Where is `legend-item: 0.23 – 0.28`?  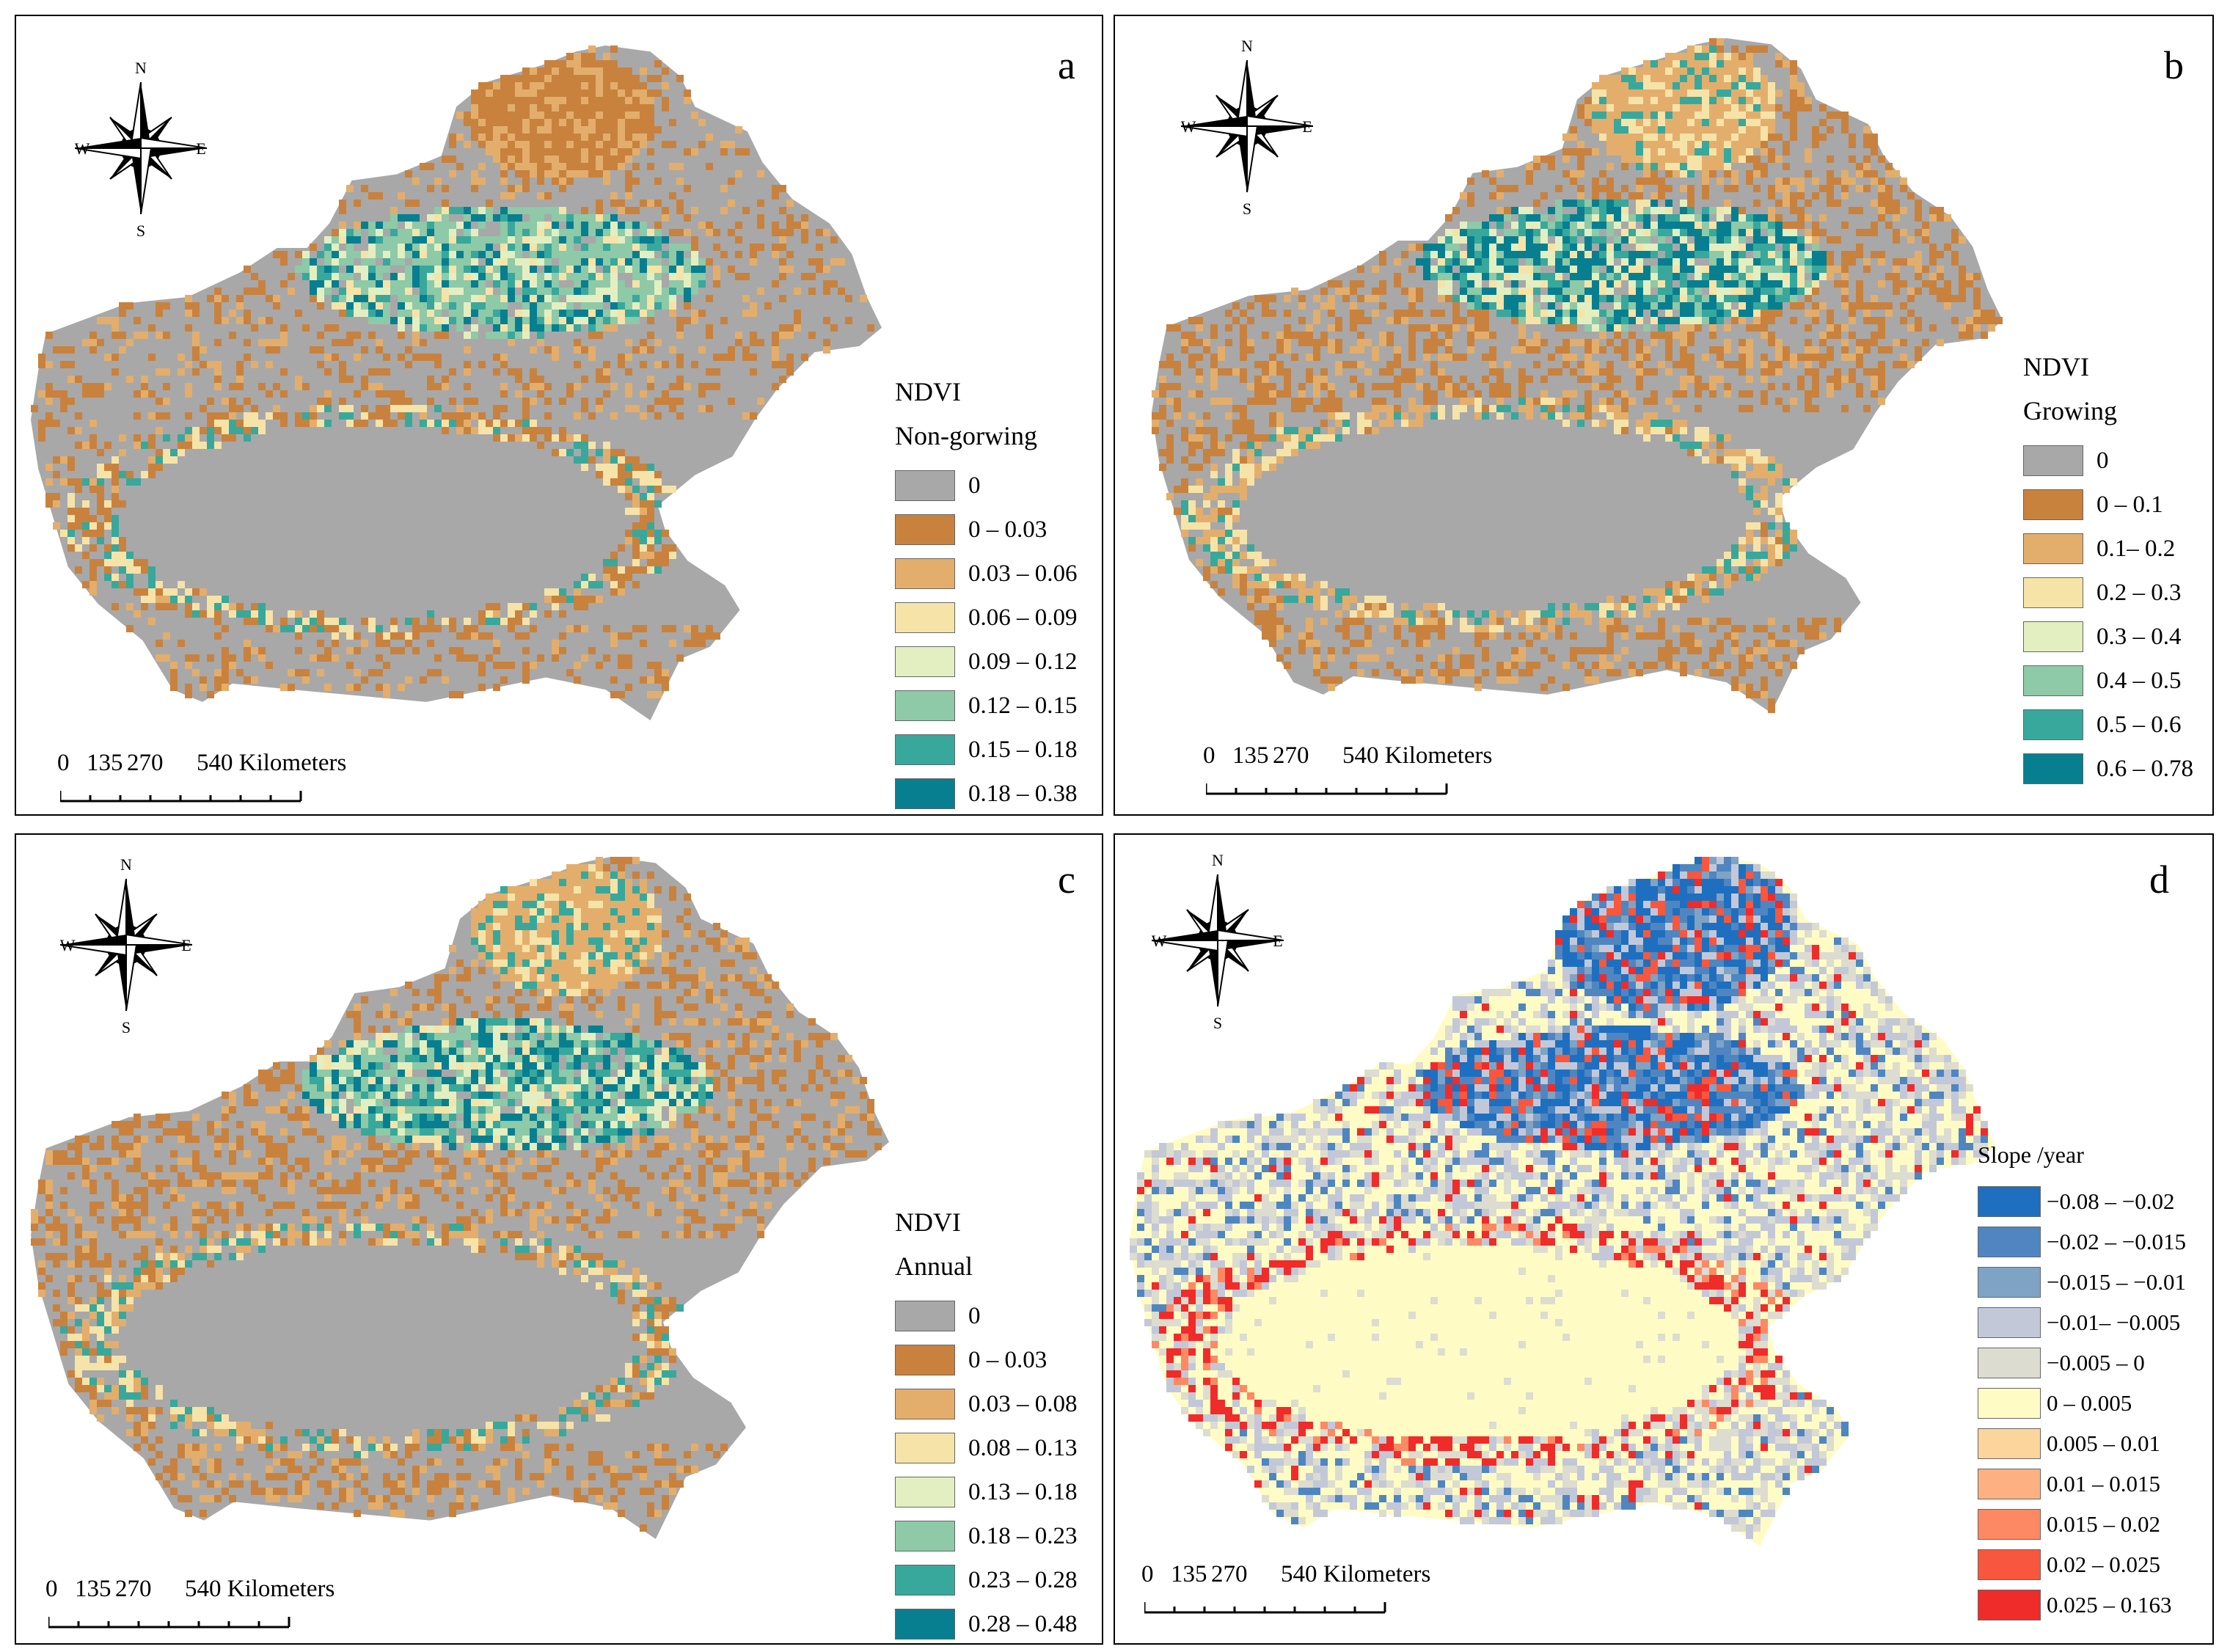
legend-item: 0.23 – 0.28 is located at coordinates (986, 1580).